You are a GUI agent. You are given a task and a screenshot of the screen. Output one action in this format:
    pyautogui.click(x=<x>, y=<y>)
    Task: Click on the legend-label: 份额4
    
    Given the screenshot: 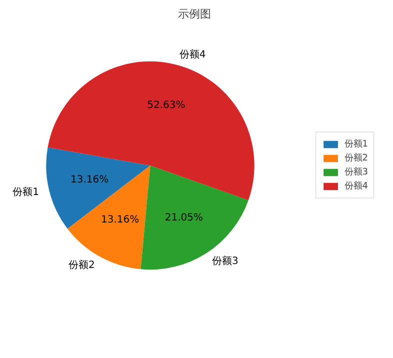 What is the action you would take?
    pyautogui.click(x=356, y=186)
    